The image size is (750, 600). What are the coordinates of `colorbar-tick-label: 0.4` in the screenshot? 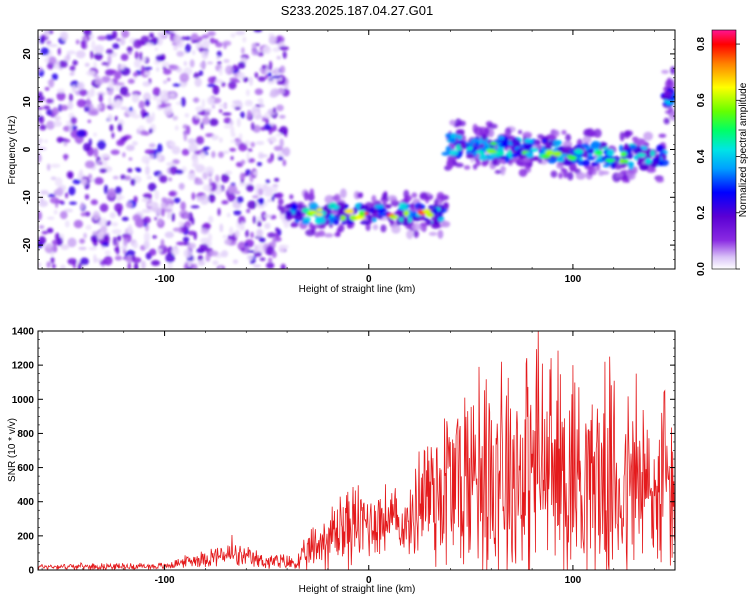 It's located at (701, 156).